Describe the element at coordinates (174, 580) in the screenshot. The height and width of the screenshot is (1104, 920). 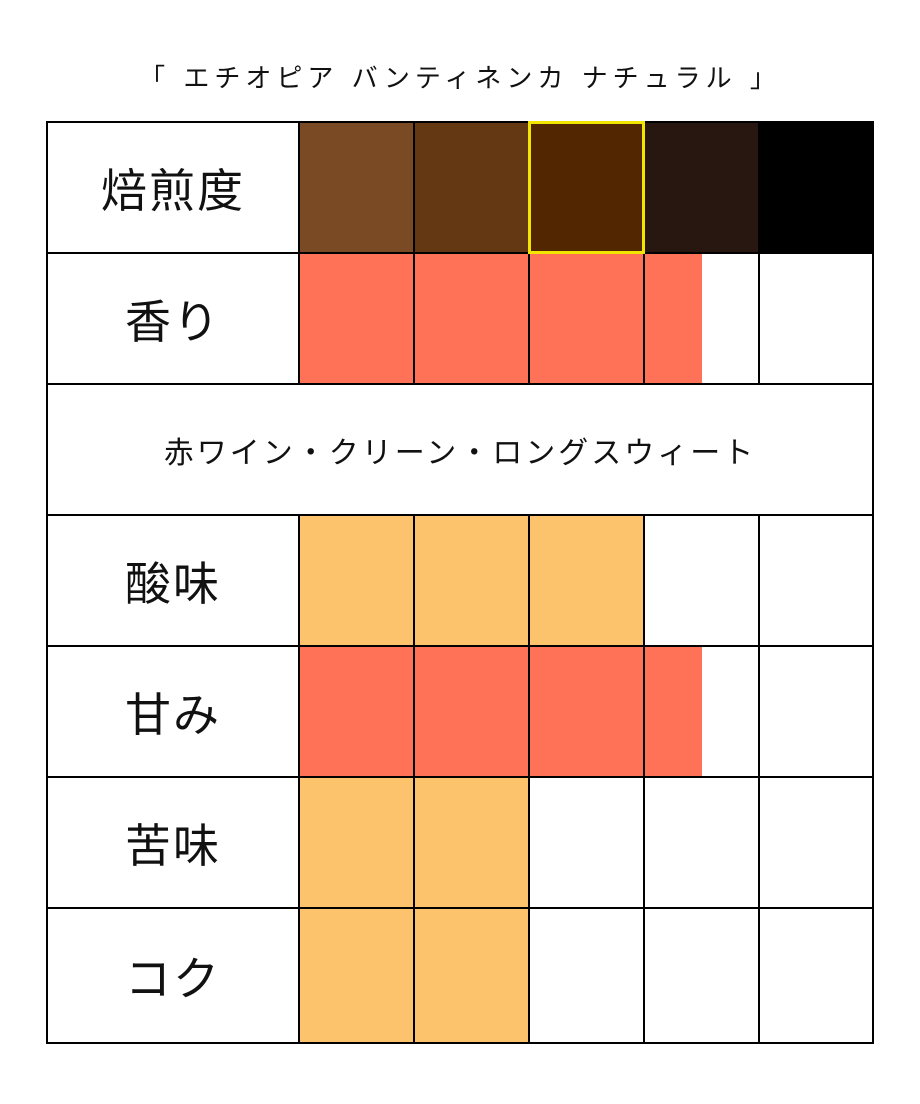
I see `acidity-label: 酸味` at that location.